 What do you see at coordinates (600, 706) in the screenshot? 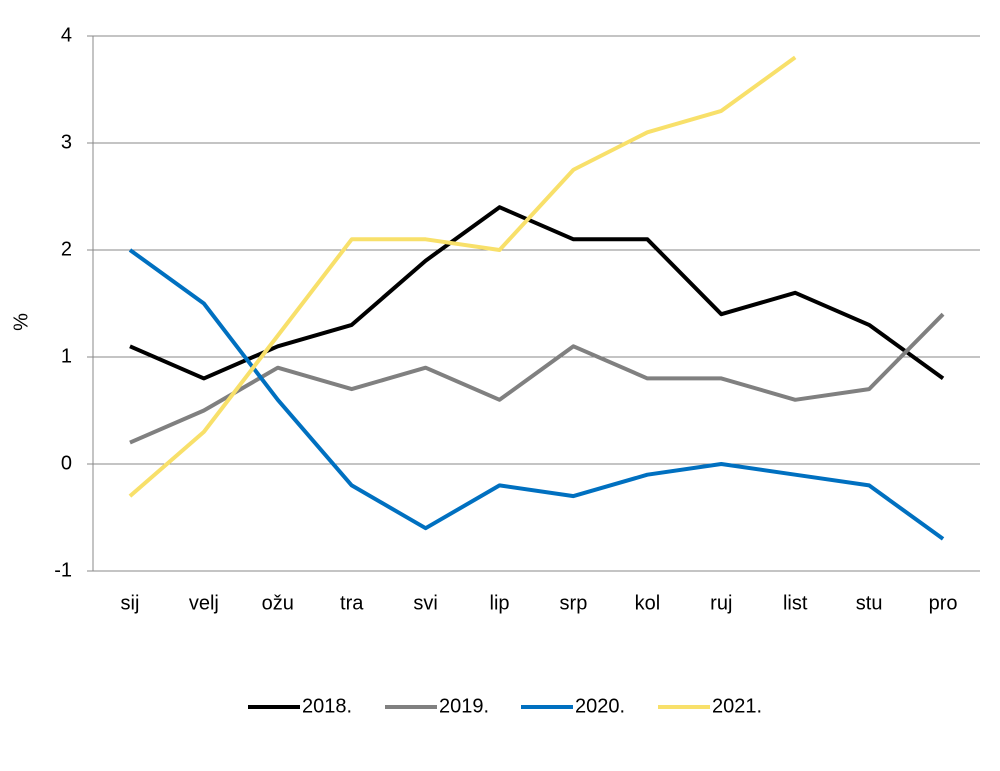
I see `legend-label: 2020.` at bounding box center [600, 706].